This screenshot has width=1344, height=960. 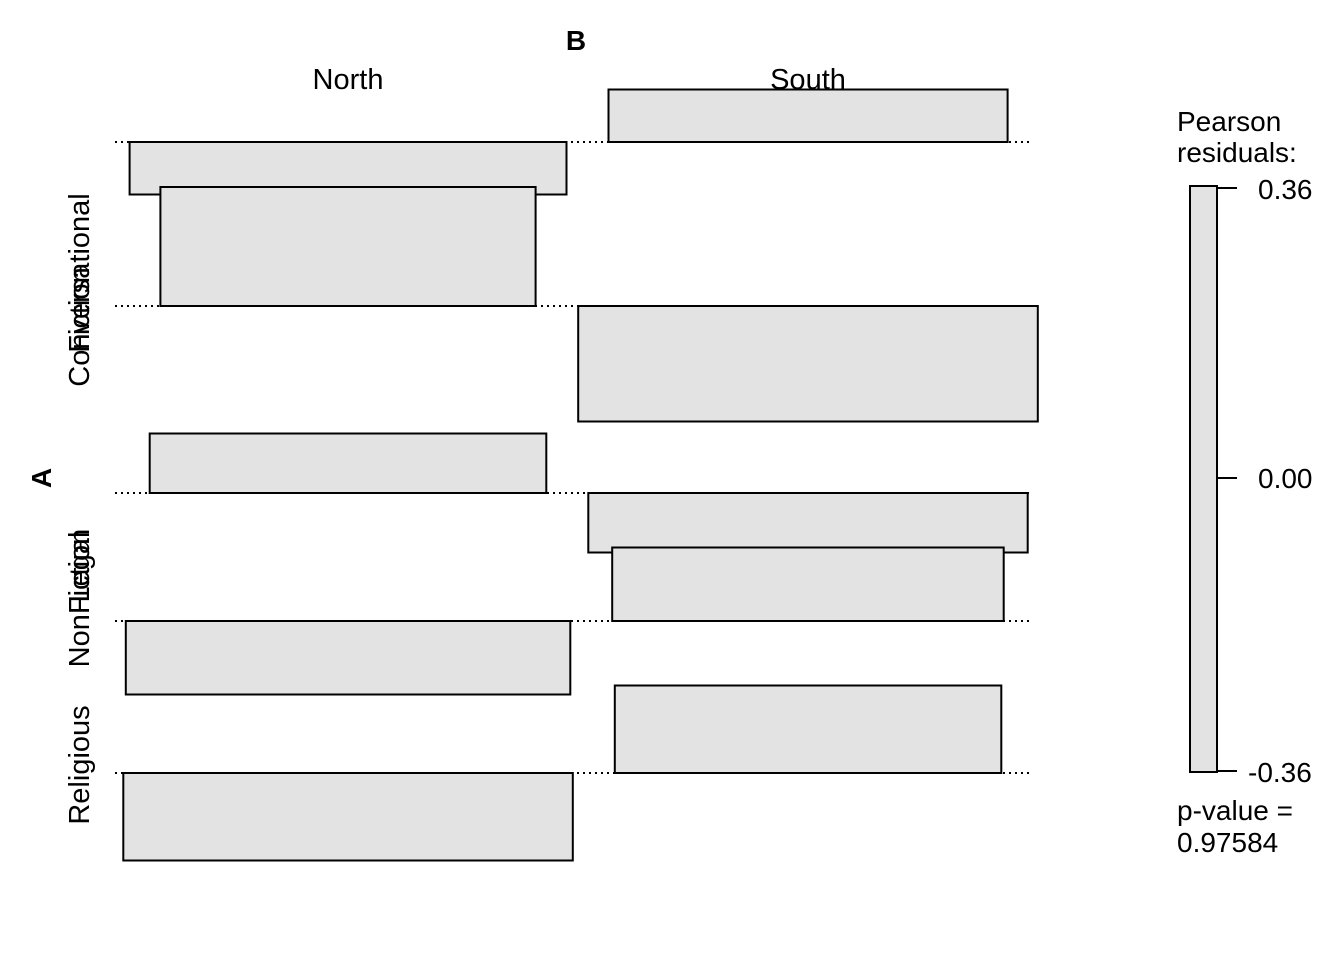 I want to click on x-axis-title: B, so click(x=576, y=40).